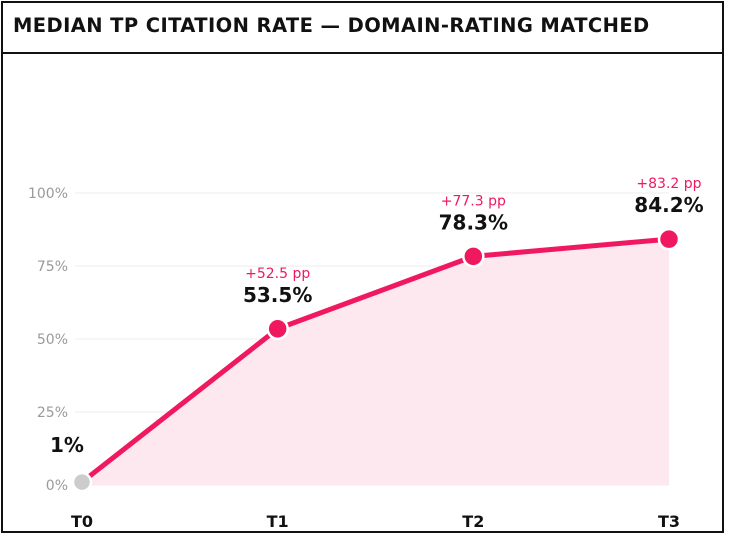 The width and height of the screenshot is (729, 538). What do you see at coordinates (278, 521) in the screenshot?
I see `x-tick-label-t1: T1` at bounding box center [278, 521].